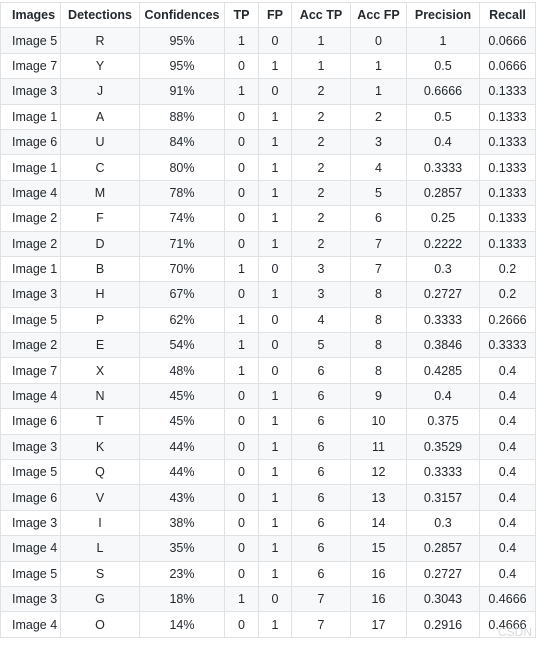 This screenshot has height=645, width=538. What do you see at coordinates (182, 345) in the screenshot?
I see `cell-confidence: 54%` at bounding box center [182, 345].